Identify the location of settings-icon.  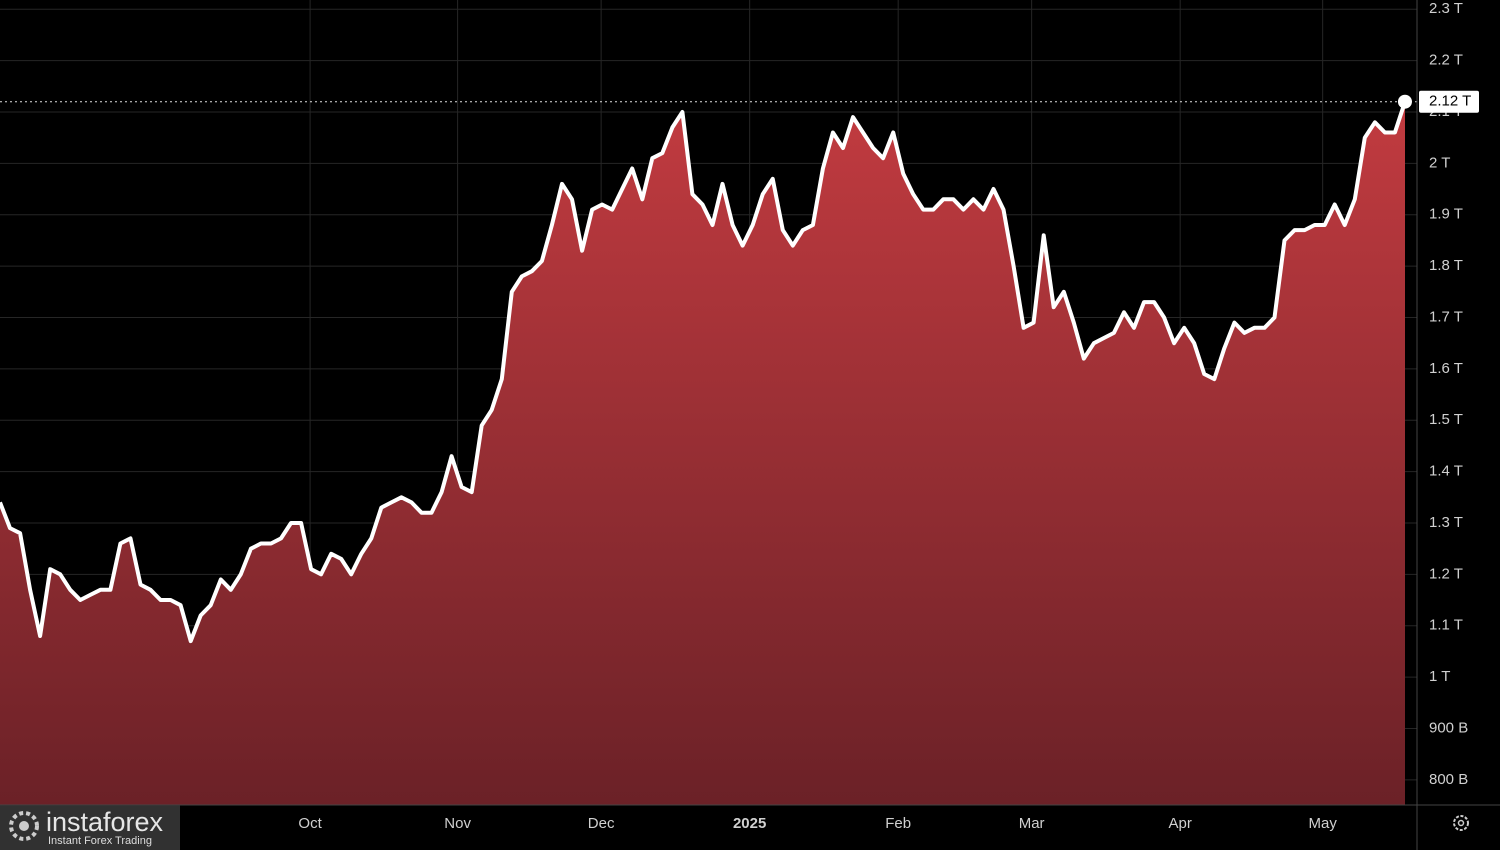
(1461, 823).